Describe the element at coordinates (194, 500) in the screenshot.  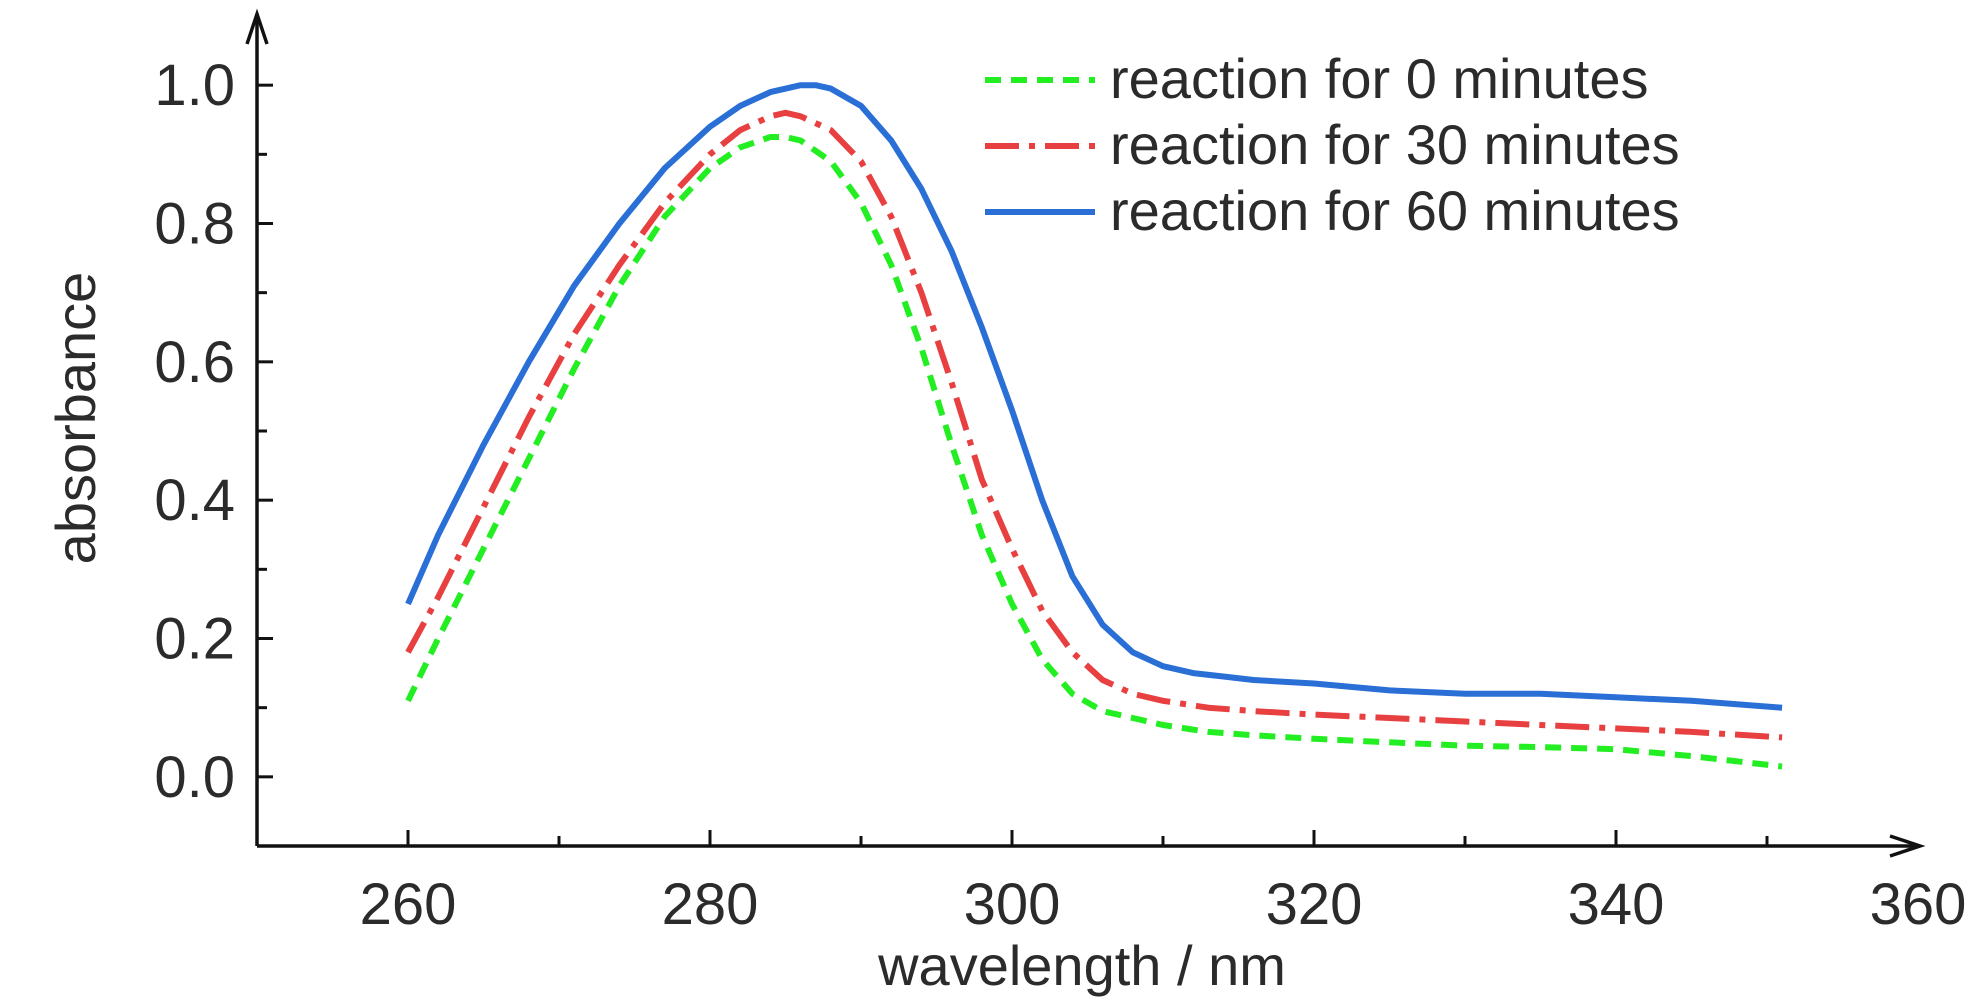
I see `y-tick-label: 0.4` at that location.